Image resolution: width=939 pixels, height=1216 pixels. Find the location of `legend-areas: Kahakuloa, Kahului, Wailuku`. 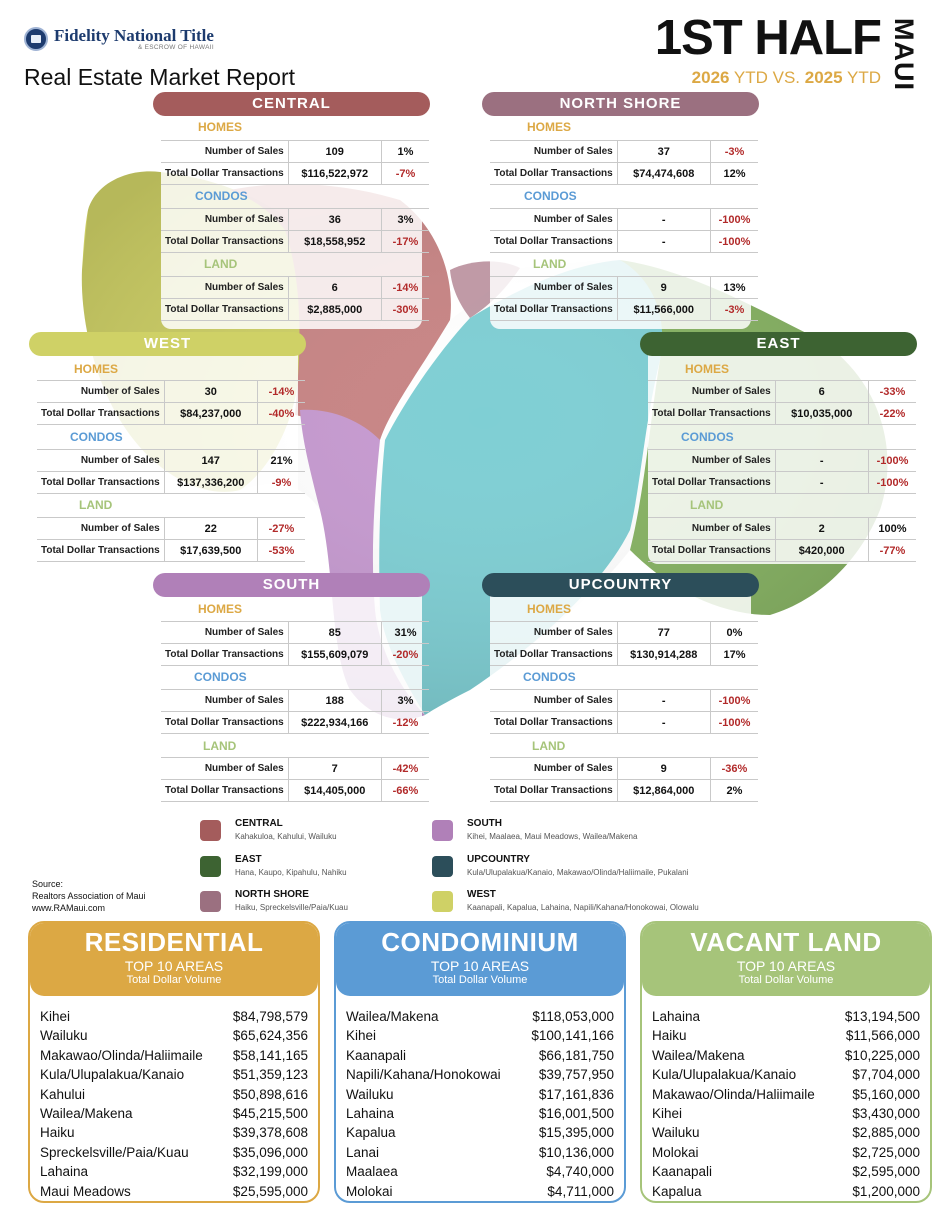

legend-areas: Kahakuloa, Kahului, Wailuku is located at coordinates (286, 836).